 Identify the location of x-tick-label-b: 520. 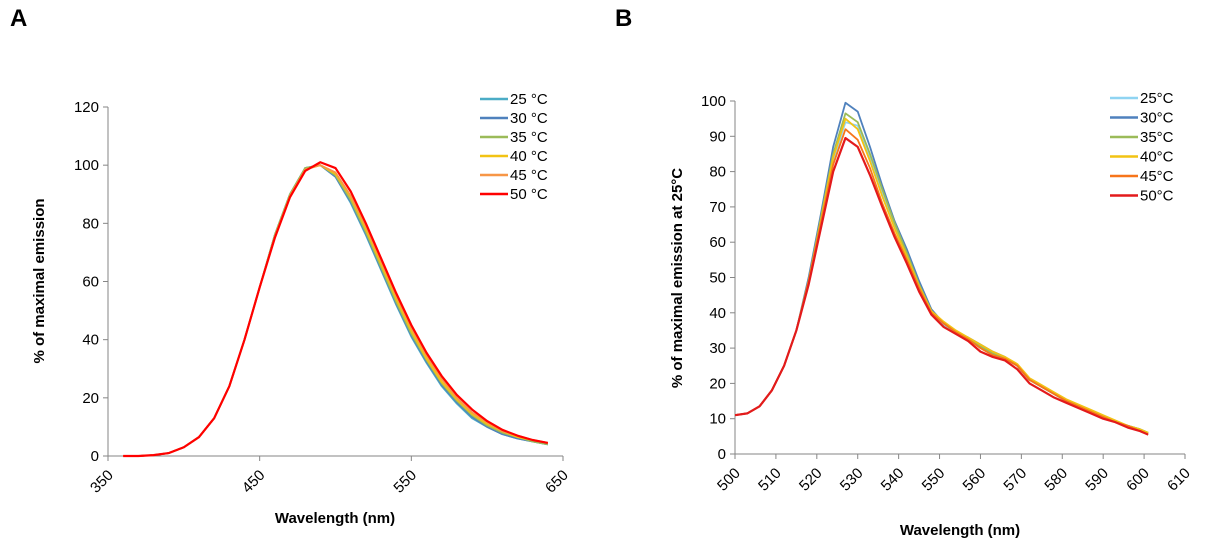
(811, 480).